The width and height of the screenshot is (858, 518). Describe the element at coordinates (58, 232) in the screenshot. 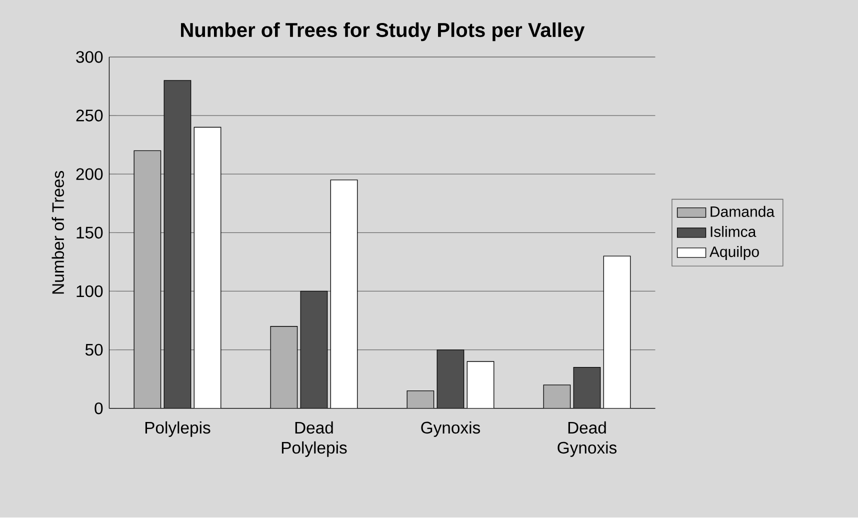

I see `y-axis-title: Number of Trees` at that location.